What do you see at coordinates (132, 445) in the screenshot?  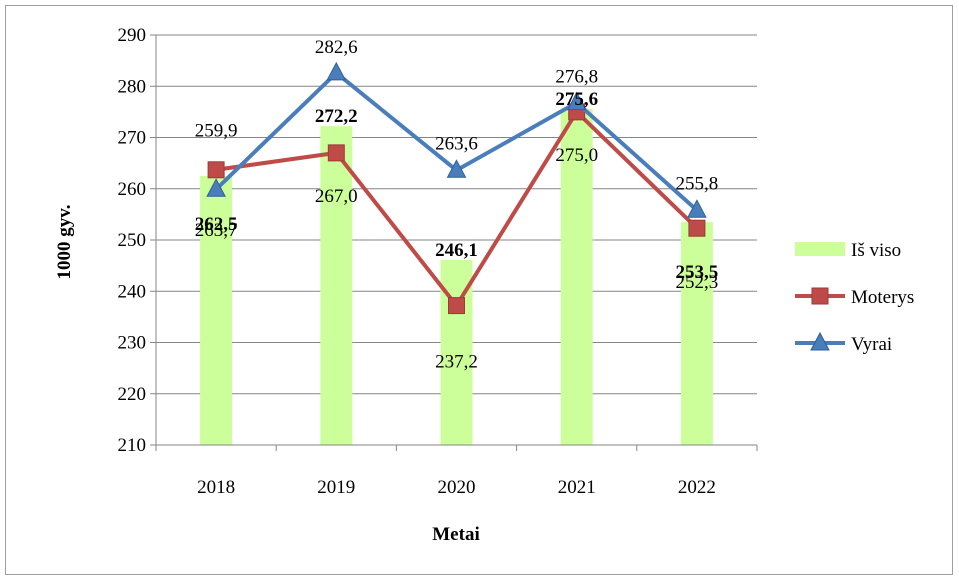 I see `y-tick-label: 210` at bounding box center [132, 445].